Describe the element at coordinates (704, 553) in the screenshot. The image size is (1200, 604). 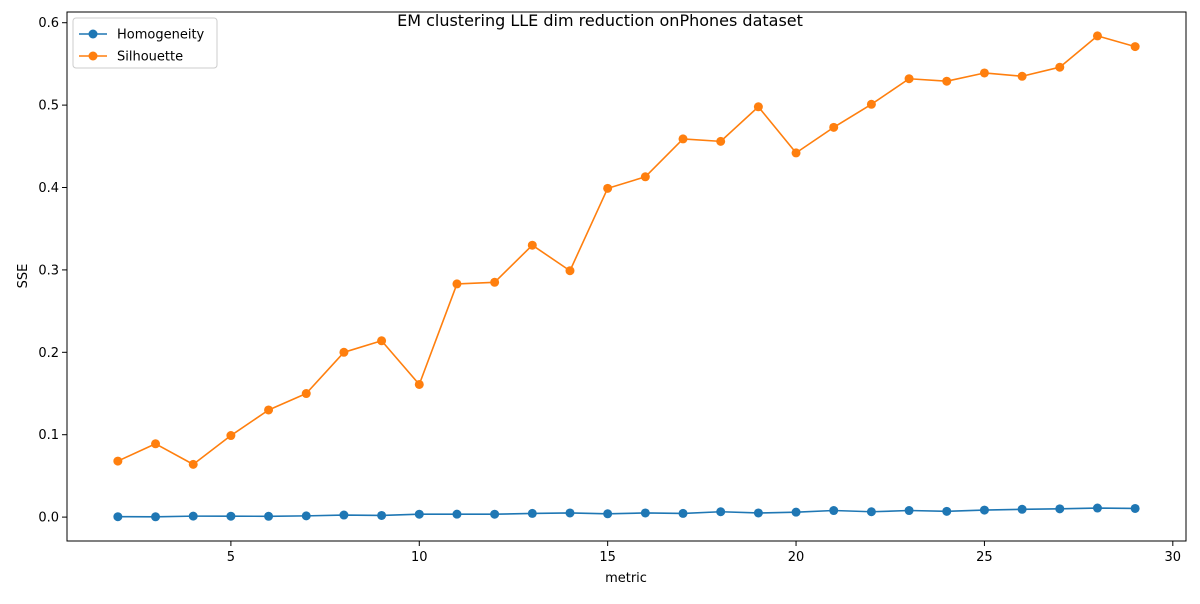
I see `x-axis: 5 10 15 20 25 30` at that location.